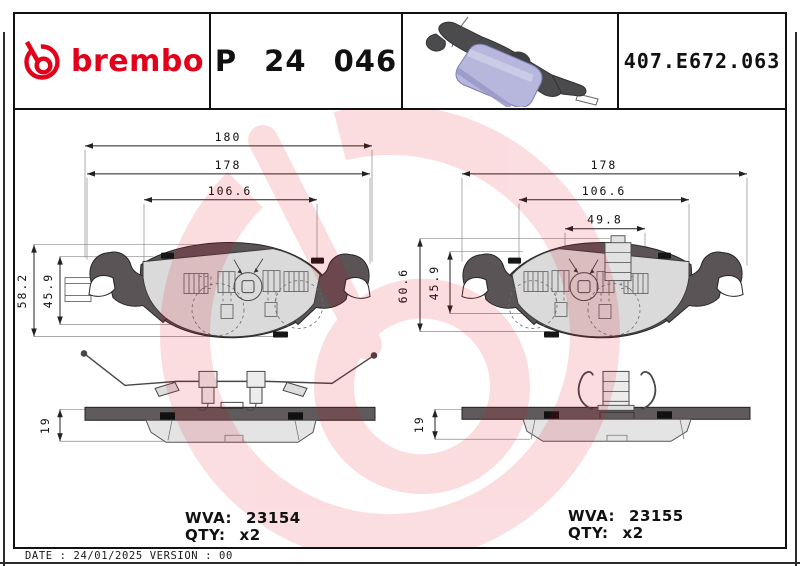 The image size is (800, 566). I want to click on dim-width-pad-right: 106.6, so click(604, 191).